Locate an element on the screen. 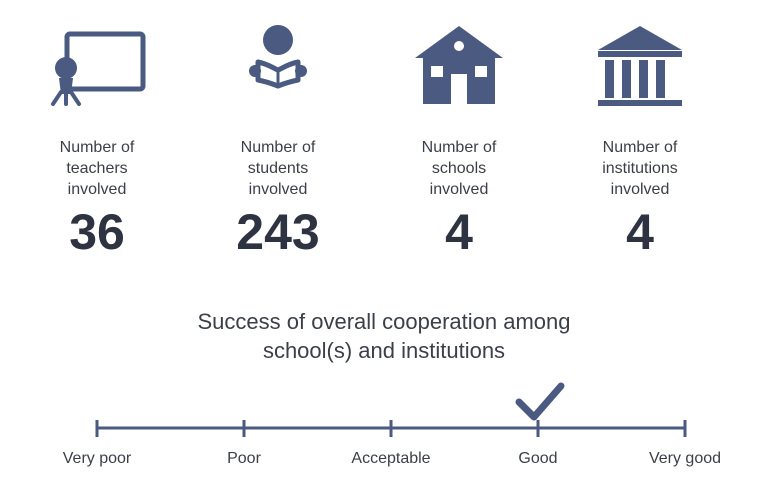 Image resolution: width=768 pixels, height=503 pixels. cooperation-title-line1: Success of overall cooperation among is located at coordinates (384, 321).